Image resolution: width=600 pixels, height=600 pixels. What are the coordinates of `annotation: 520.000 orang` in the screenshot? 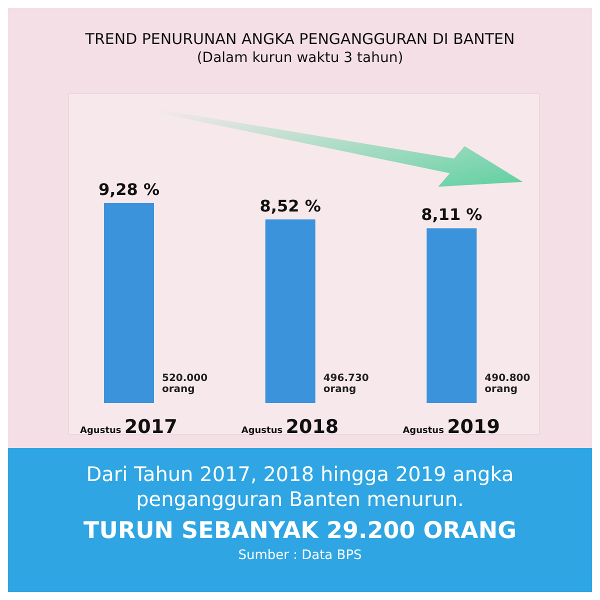 It's located at (185, 384).